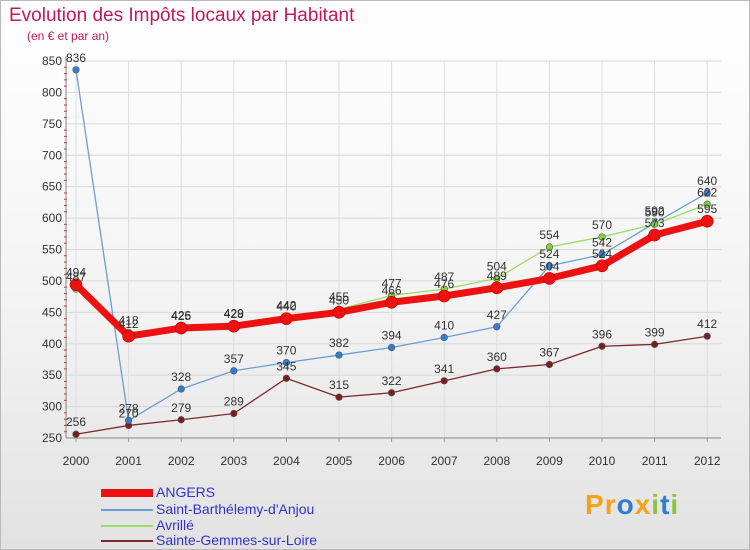  I want to click on logo-letter: i, so click(675, 504).